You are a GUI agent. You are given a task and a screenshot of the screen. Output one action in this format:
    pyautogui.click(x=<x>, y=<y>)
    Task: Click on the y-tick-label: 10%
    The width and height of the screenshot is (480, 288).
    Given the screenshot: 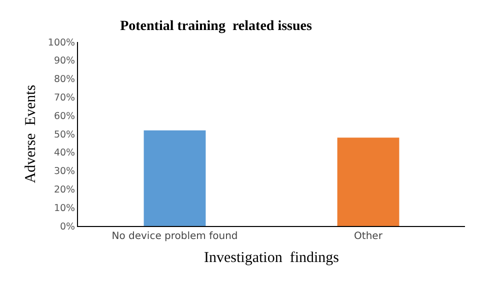 What is the action you would take?
    pyautogui.click(x=65, y=208)
    